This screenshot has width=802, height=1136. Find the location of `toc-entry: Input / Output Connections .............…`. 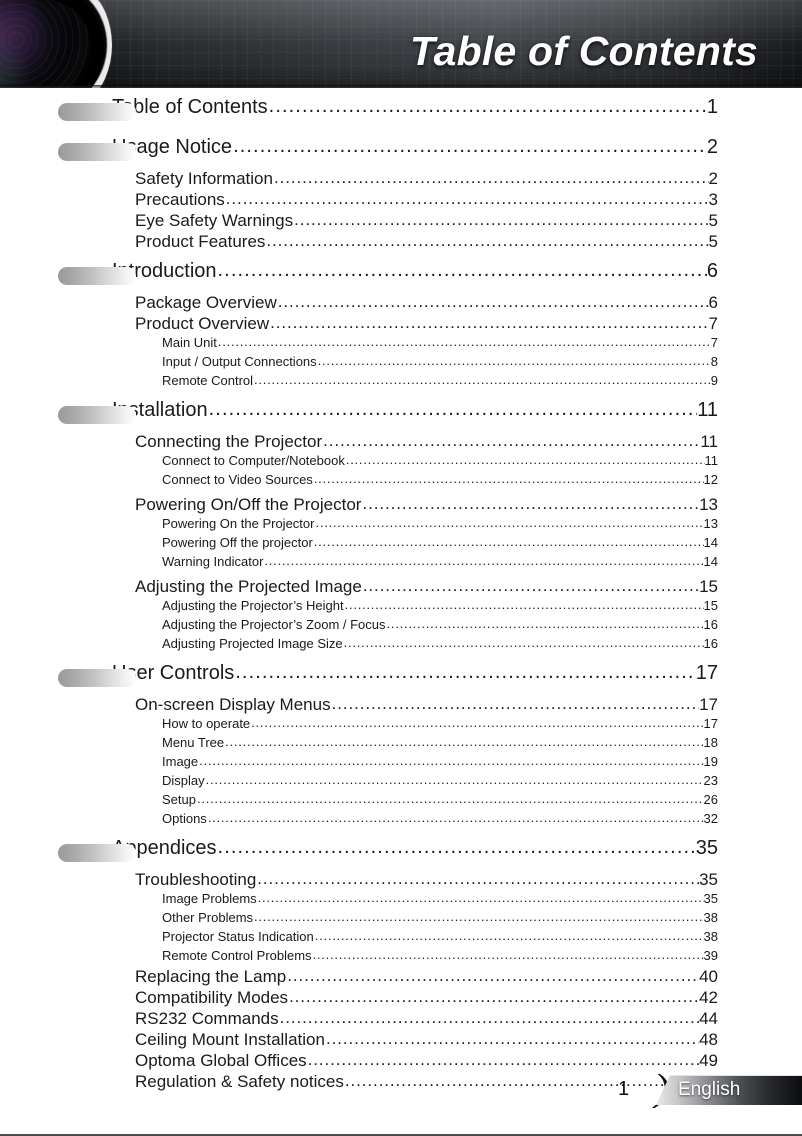

toc-entry: Input / Output Connections .............… is located at coordinates (401, 363).